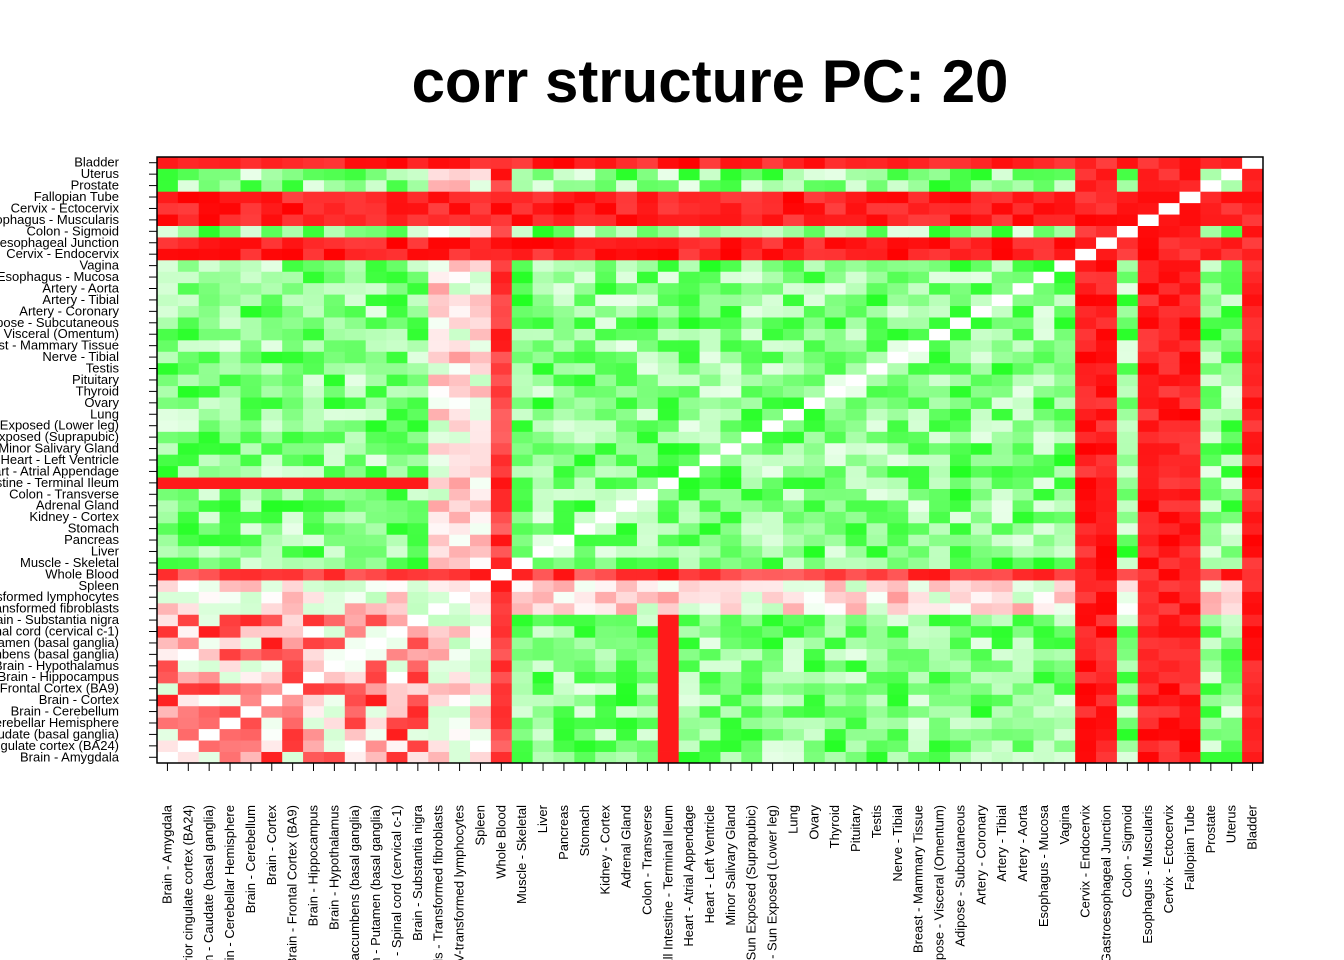 Image resolution: width=1344 pixels, height=960 pixels. I want to click on y-tick-label: Liver, so click(105, 550).